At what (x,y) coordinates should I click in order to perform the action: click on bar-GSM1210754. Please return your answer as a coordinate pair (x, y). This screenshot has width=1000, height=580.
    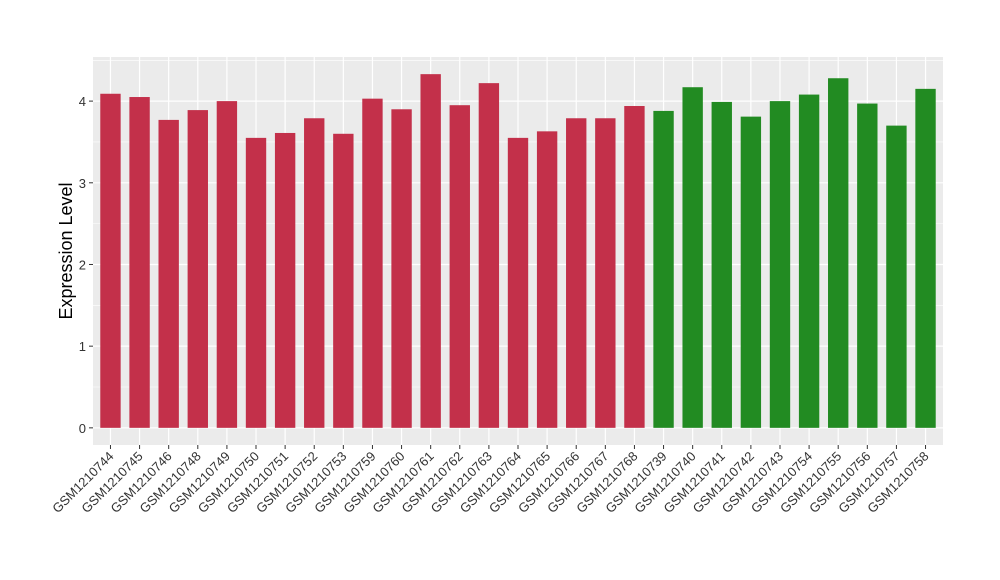
    Looking at the image, I should click on (809, 261).